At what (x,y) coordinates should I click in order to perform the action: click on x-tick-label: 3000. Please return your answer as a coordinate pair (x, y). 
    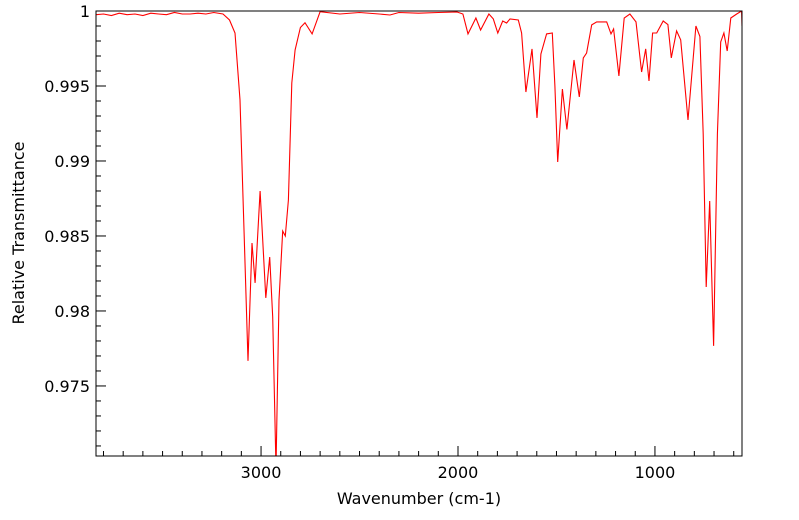
    Looking at the image, I should click on (261, 472).